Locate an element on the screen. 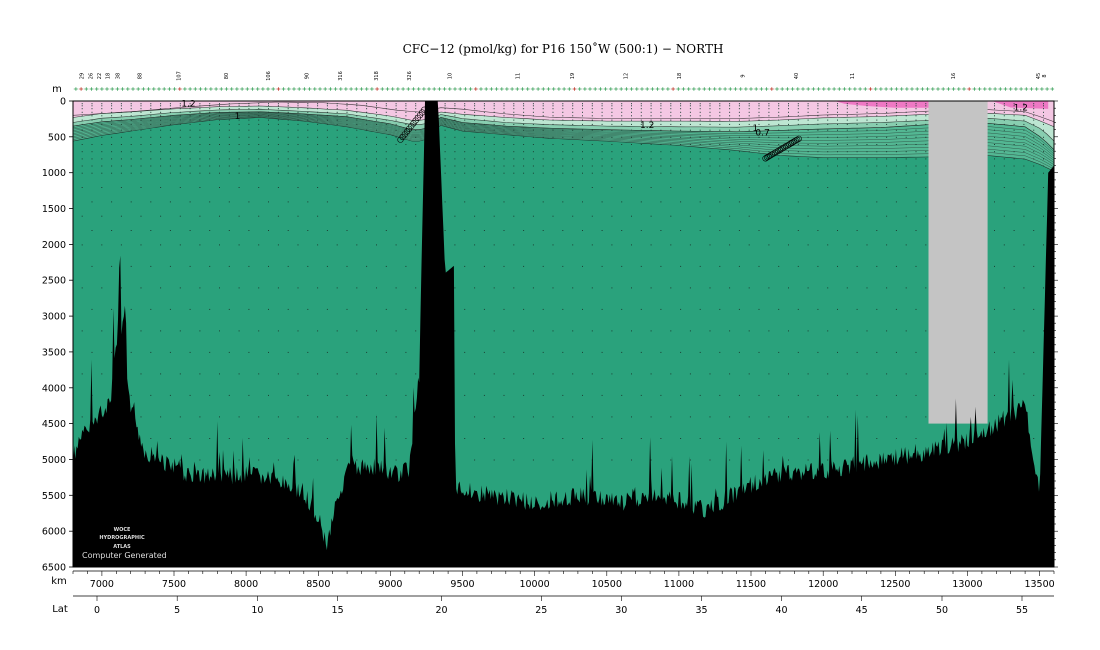 The height and width of the screenshot is (650, 1100). distance-axis-label: km is located at coordinates (59, 581).